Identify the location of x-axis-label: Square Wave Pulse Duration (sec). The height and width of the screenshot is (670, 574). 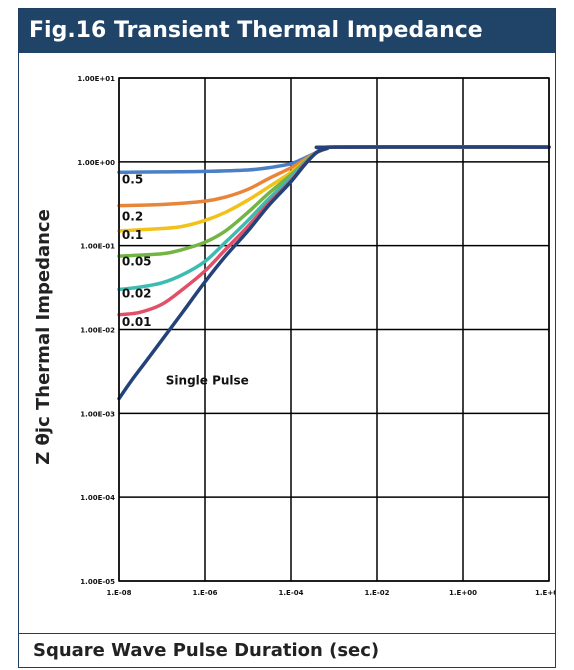
(287, 650).